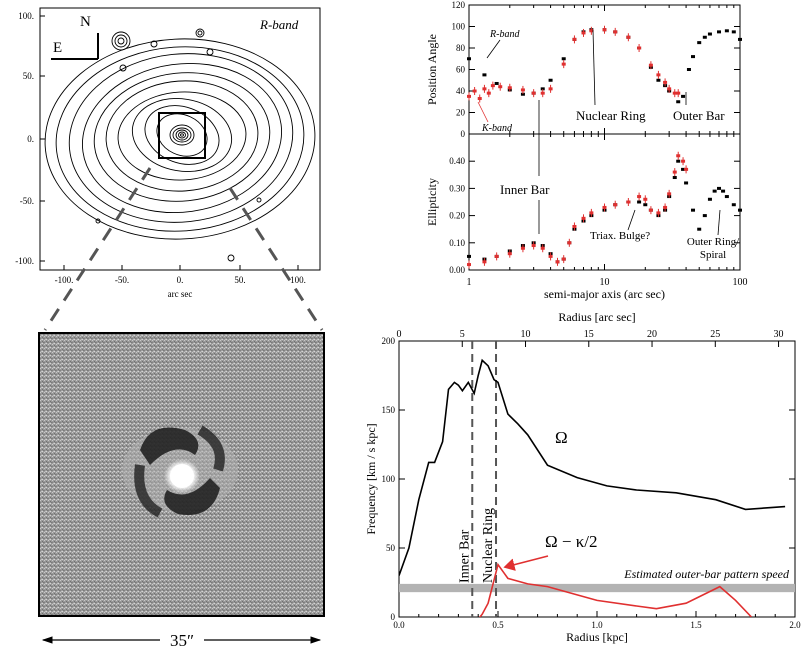 The width and height of the screenshot is (801, 656). What do you see at coordinates (27, 201) in the screenshot?
I see `contour-ytick-label: -50.` at bounding box center [27, 201].